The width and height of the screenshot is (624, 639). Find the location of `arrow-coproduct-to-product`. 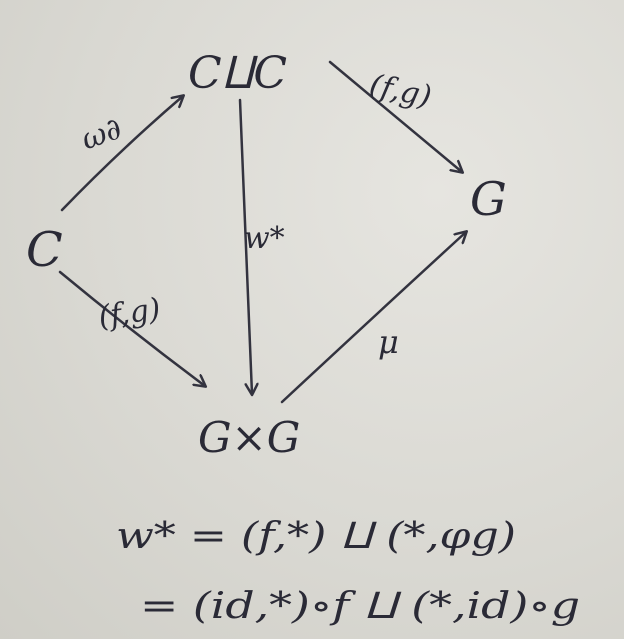

arrow-coproduct-to-product is located at coordinates (245, 246).